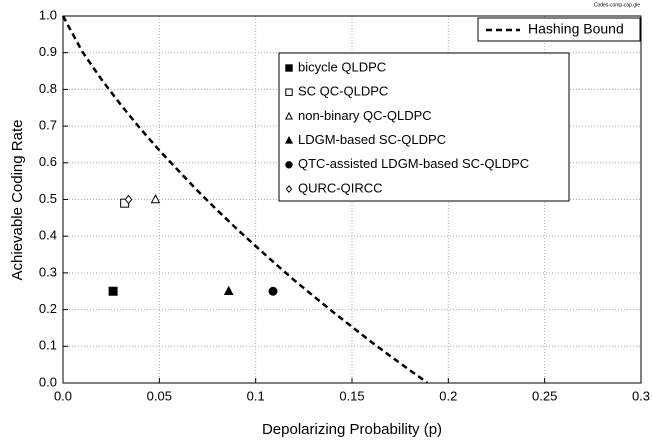 This screenshot has height=448, width=653. Describe the element at coordinates (641, 395) in the screenshot. I see `x-tick-label: 0.3` at that location.